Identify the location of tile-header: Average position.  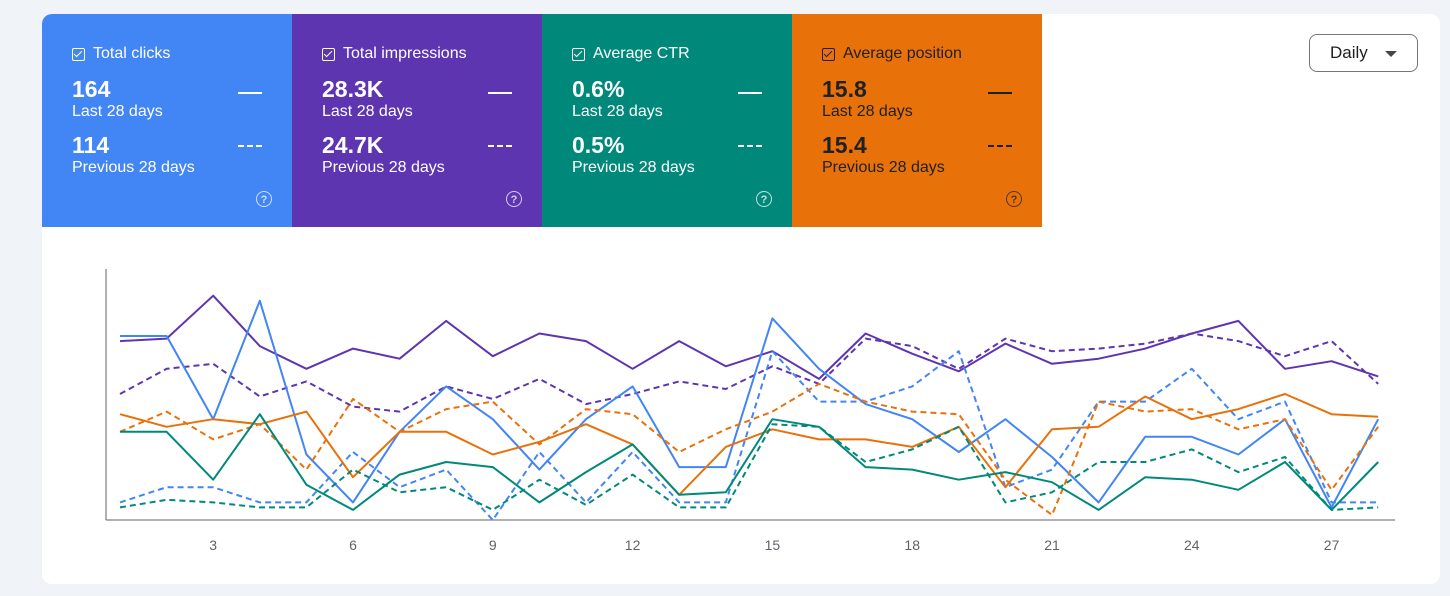
(932, 54).